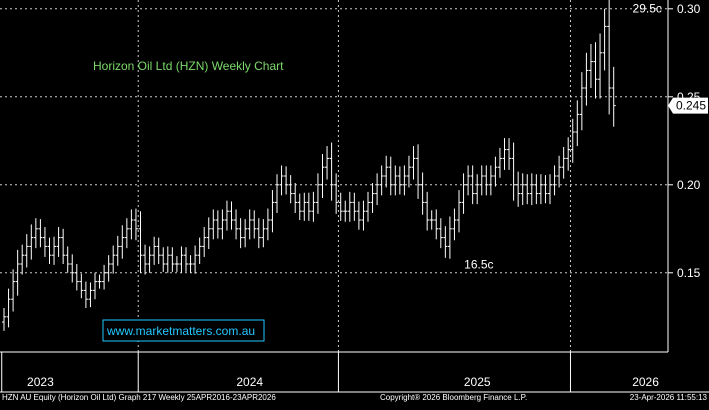 Image resolution: width=709 pixels, height=410 pixels. Describe the element at coordinates (647, 9) in the screenshot. I see `price-annotation: 29.5c` at that location.